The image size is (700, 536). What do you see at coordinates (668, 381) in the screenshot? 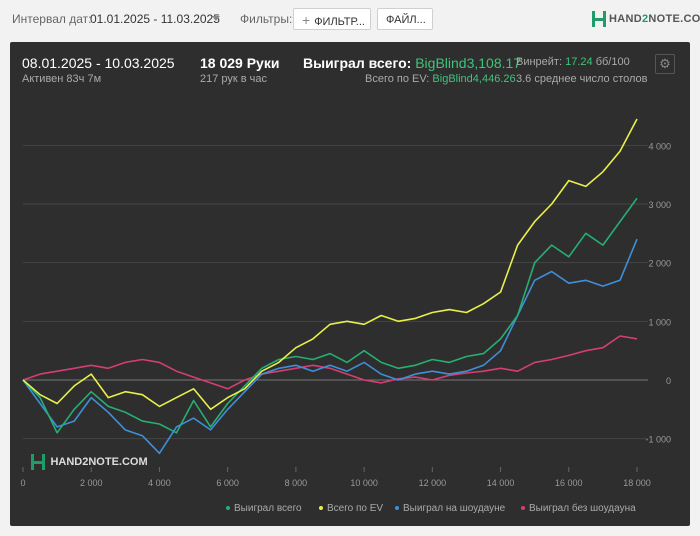
I see `y-tick-label: 0` at bounding box center [668, 381].